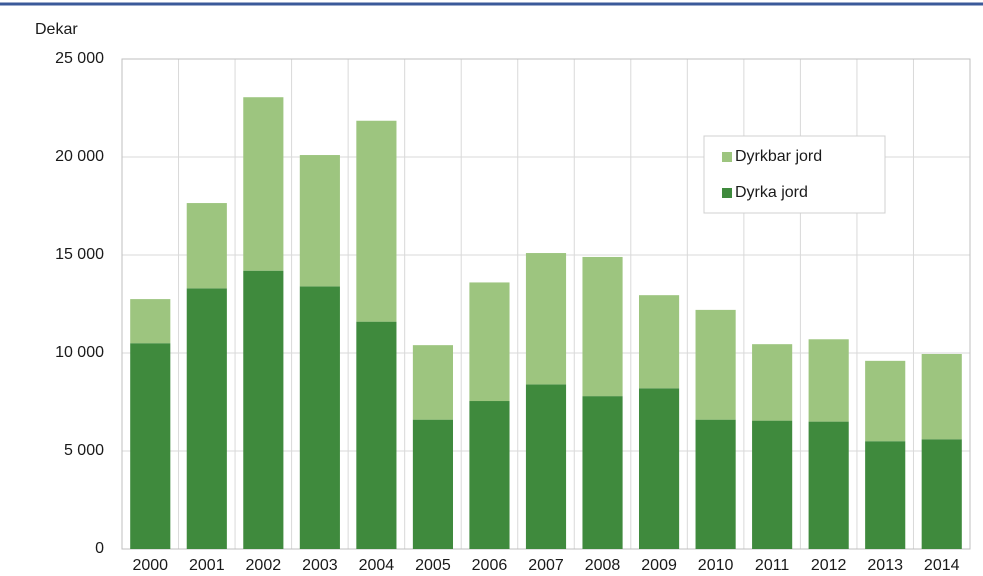 This screenshot has height=576, width=983. Describe the element at coordinates (56, 29) in the screenshot. I see `y-axis-label: Dekar` at that location.